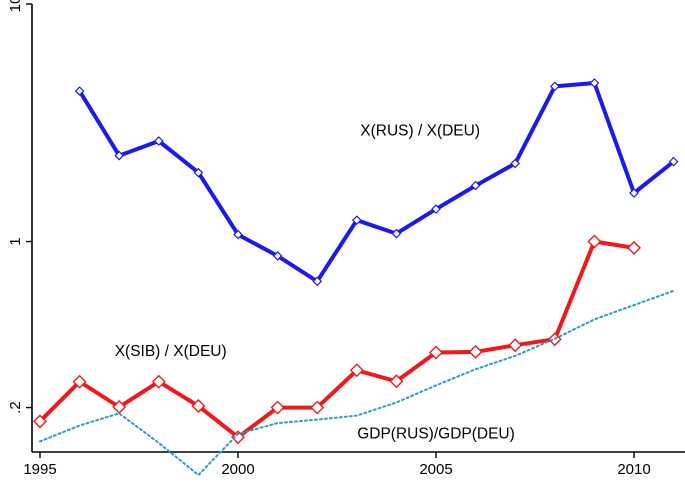 The width and height of the screenshot is (685, 486). Describe the element at coordinates (15, 6) in the screenshot. I see `y-tick-label: 10` at that location.